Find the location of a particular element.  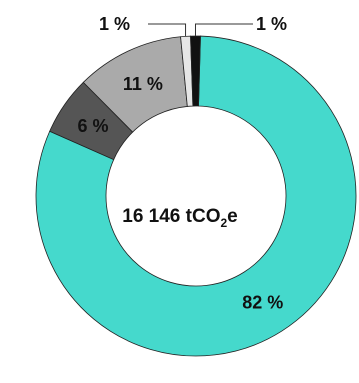

center-total-label: 16 146 tCO2e is located at coordinates (180, 218).